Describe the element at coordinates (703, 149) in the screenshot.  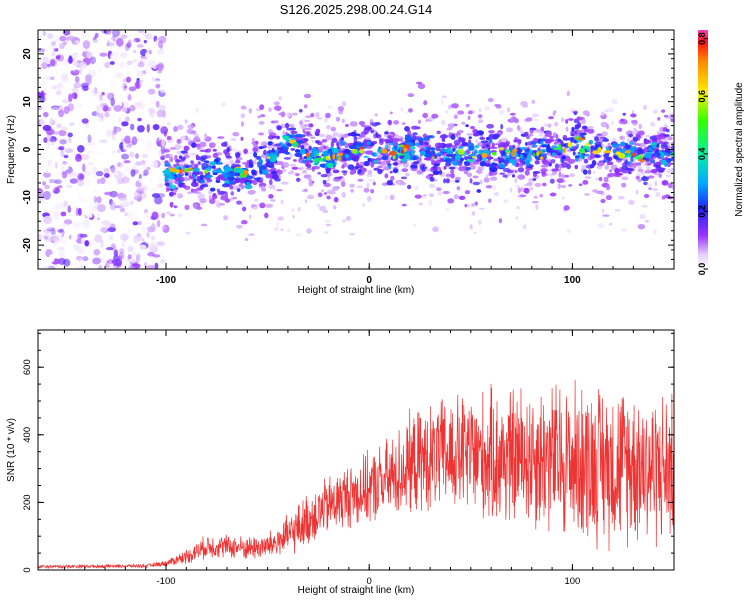
I see `colorbar-gradient` at that location.